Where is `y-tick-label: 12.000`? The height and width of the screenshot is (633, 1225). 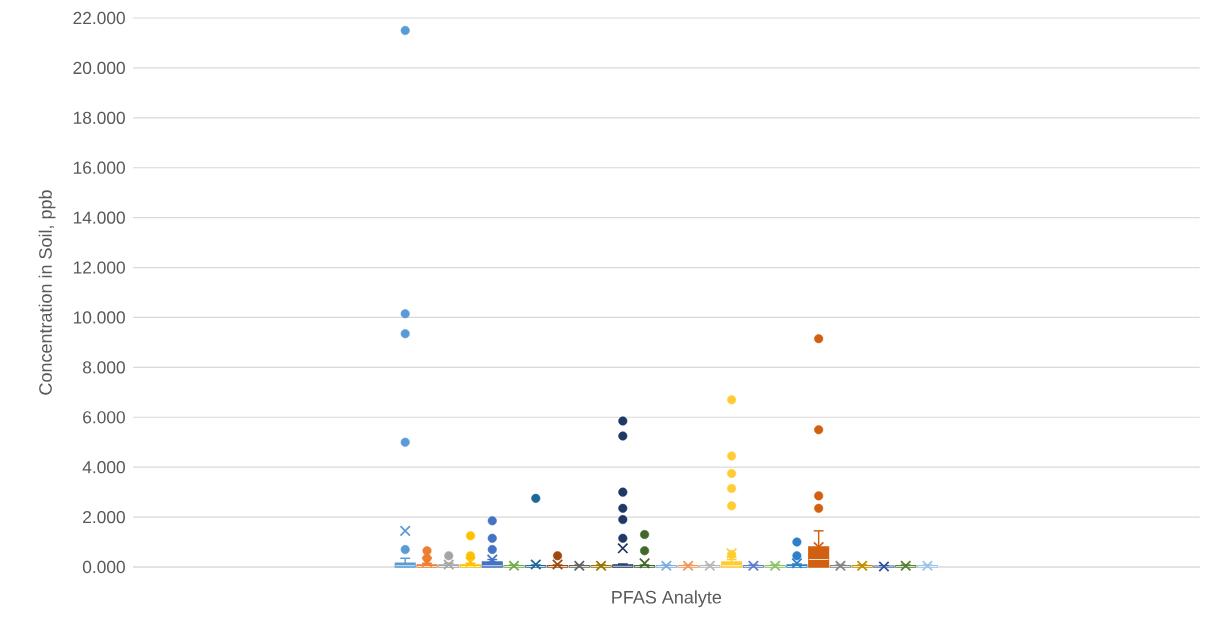
y-tick-label: 12.000 is located at coordinates (99, 267).